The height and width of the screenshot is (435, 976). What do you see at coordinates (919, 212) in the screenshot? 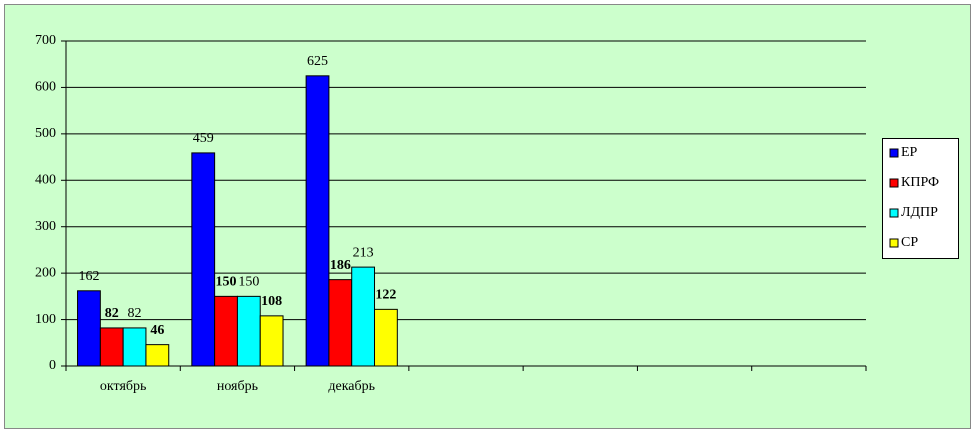
I see `legend-label: ЛДПР` at bounding box center [919, 212].